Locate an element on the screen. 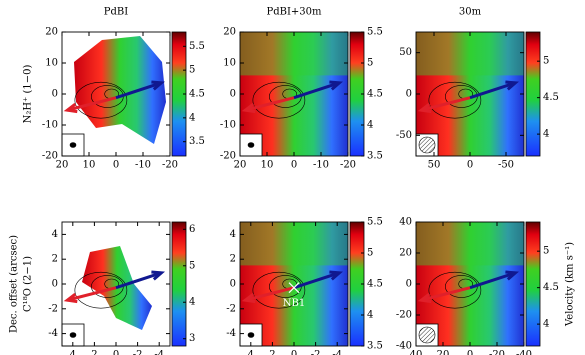  nb1-marker is located at coordinates (294, 288).